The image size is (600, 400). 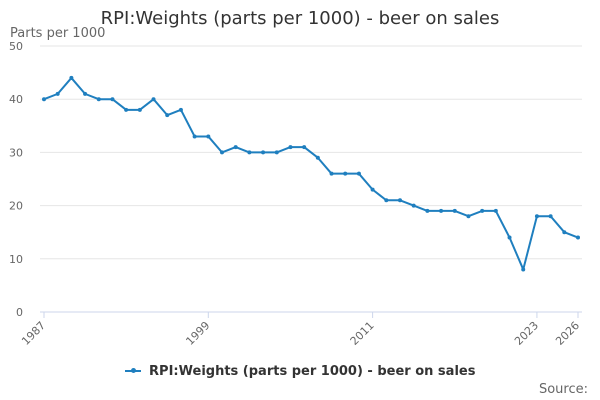 What do you see at coordinates (235, 147) in the screenshot?
I see `data-point-2001` at bounding box center [235, 147].